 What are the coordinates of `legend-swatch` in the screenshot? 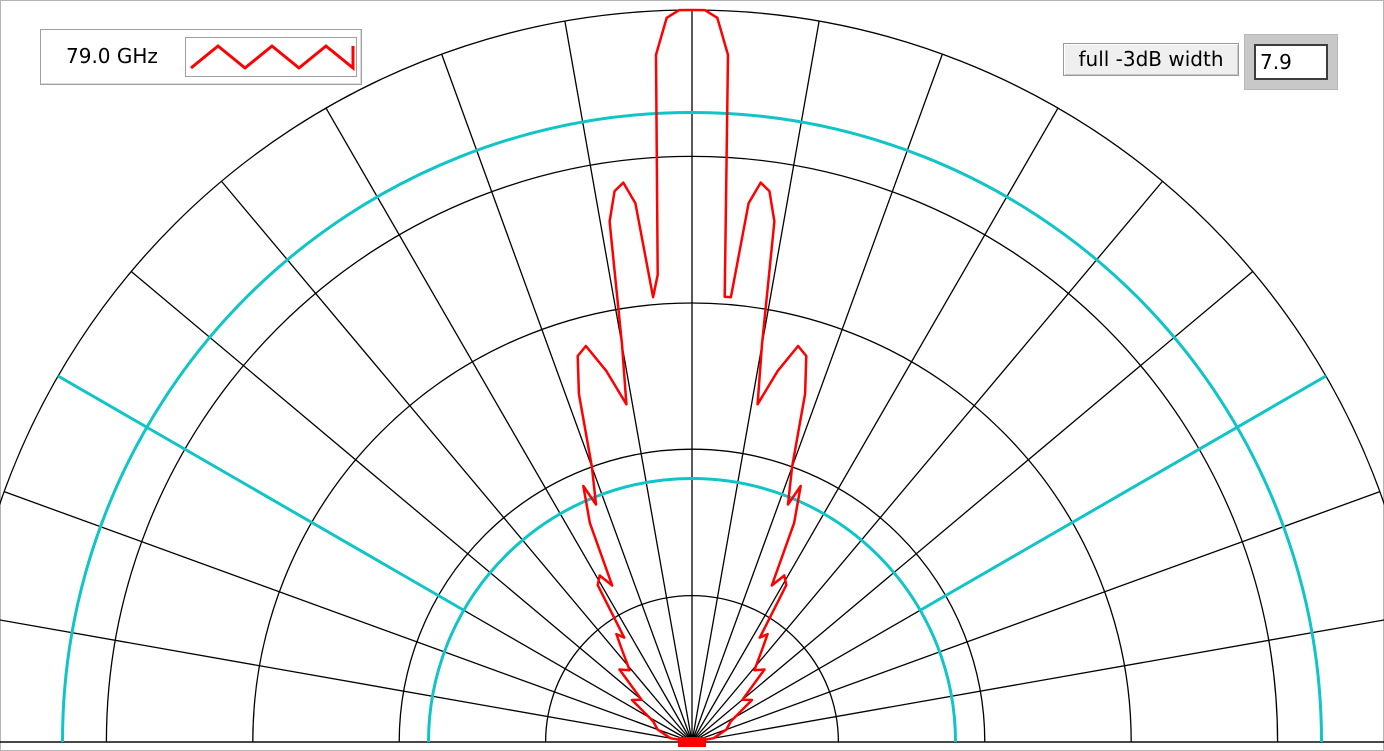 It's located at (271, 57).